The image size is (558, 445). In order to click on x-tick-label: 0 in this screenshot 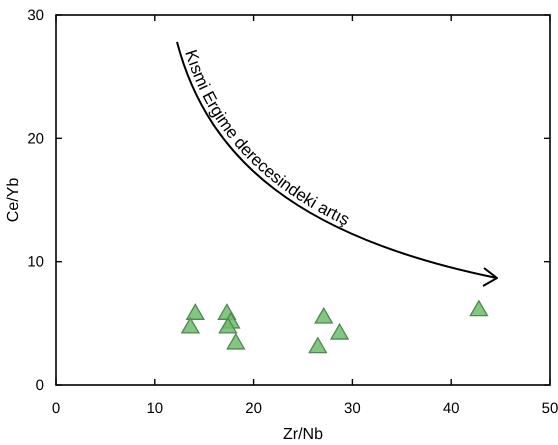, I will do `click(56, 408)`.